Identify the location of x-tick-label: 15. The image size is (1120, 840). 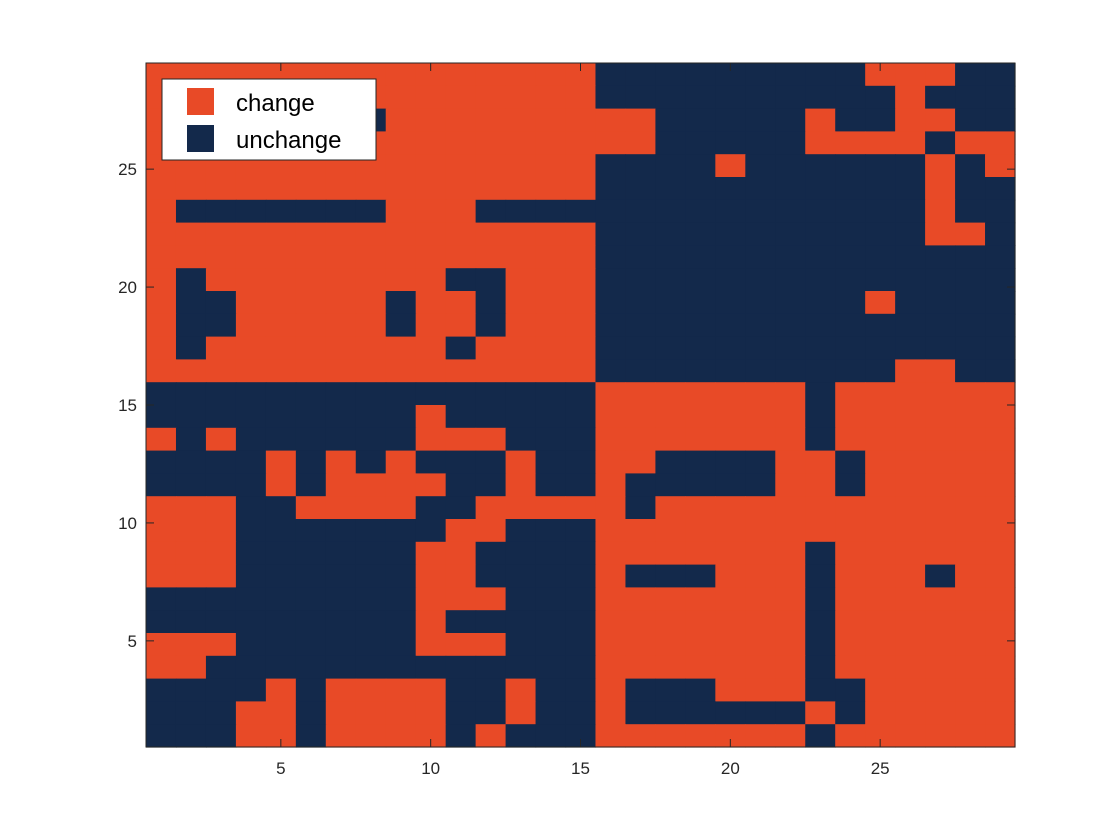
(580, 768).